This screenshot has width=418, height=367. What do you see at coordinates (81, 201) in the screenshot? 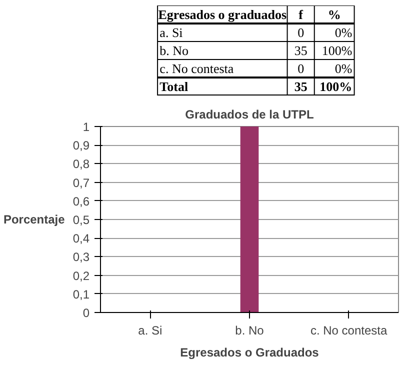
I see `y-tick-label: 0,6` at bounding box center [81, 201].